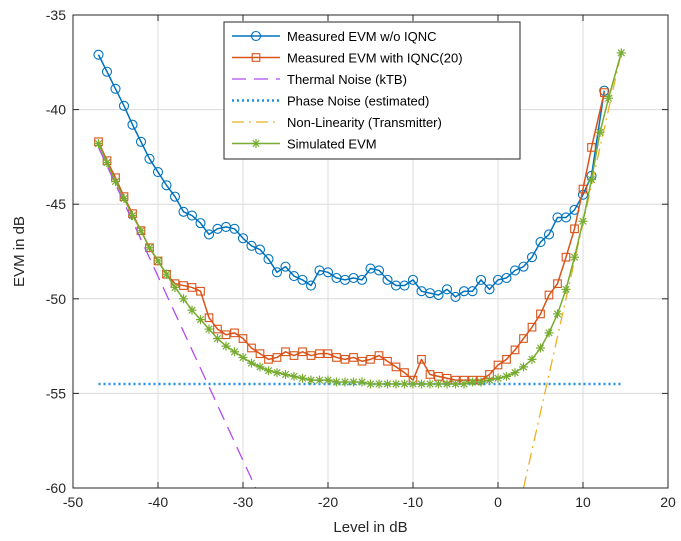 This screenshot has height=541, width=681. Describe the element at coordinates (364, 122) in the screenshot. I see `legend-entry-5: Non-Linearity (Transmitter)` at that location.